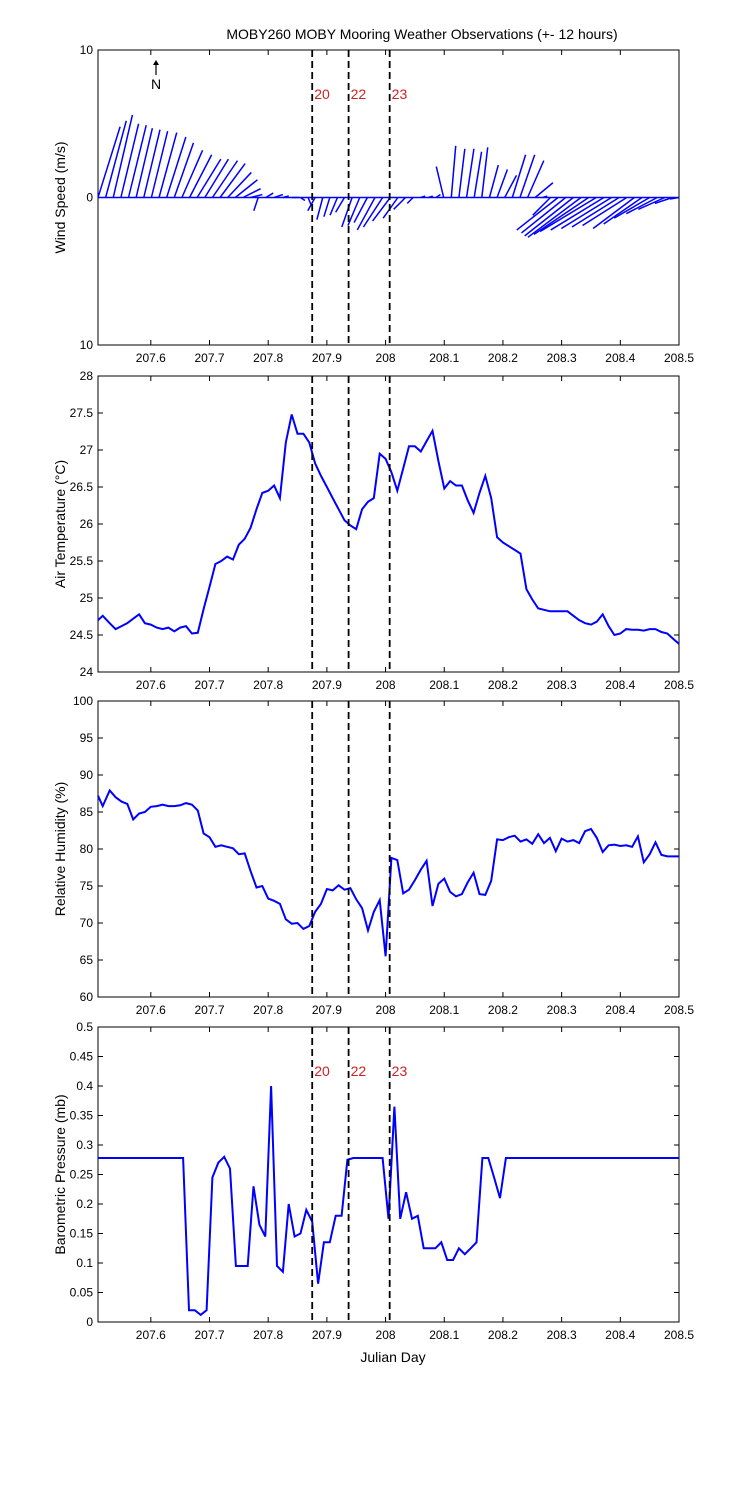 The width and height of the screenshot is (750, 1500). I want to click on y-axis-label: Barometric Pressure (mb), so click(60, 1174).